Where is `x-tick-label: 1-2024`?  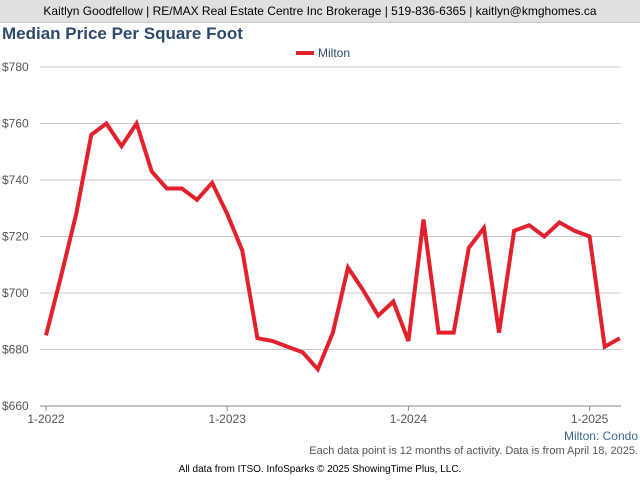 x-tick-label: 1-2024 is located at coordinates (409, 419).